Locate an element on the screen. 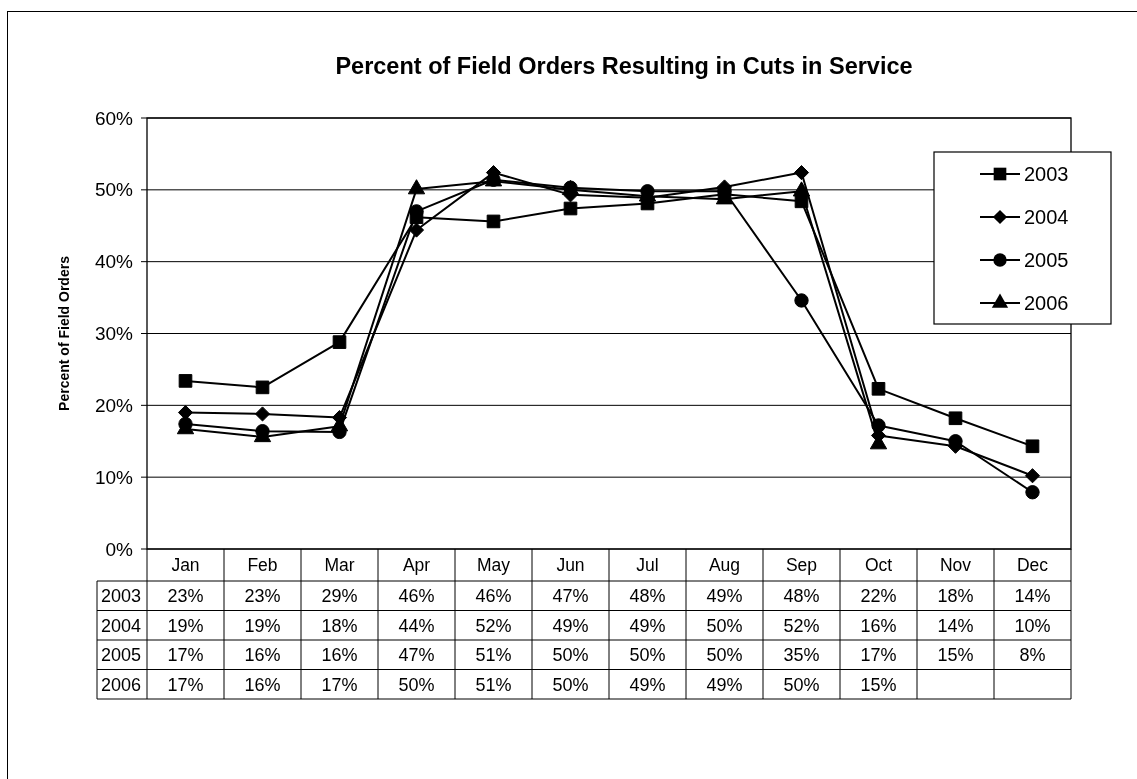 The image size is (1137, 779). x-tick-label: Mar is located at coordinates (339, 565).